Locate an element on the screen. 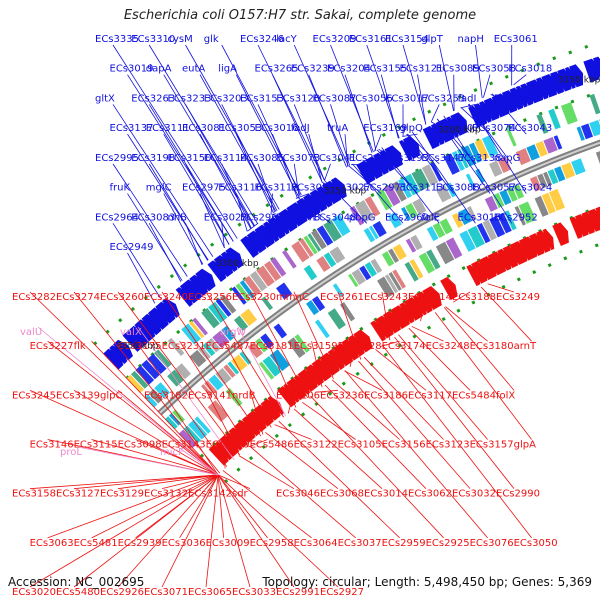  gene-label: ECs3161 is located at coordinates (371, 39).